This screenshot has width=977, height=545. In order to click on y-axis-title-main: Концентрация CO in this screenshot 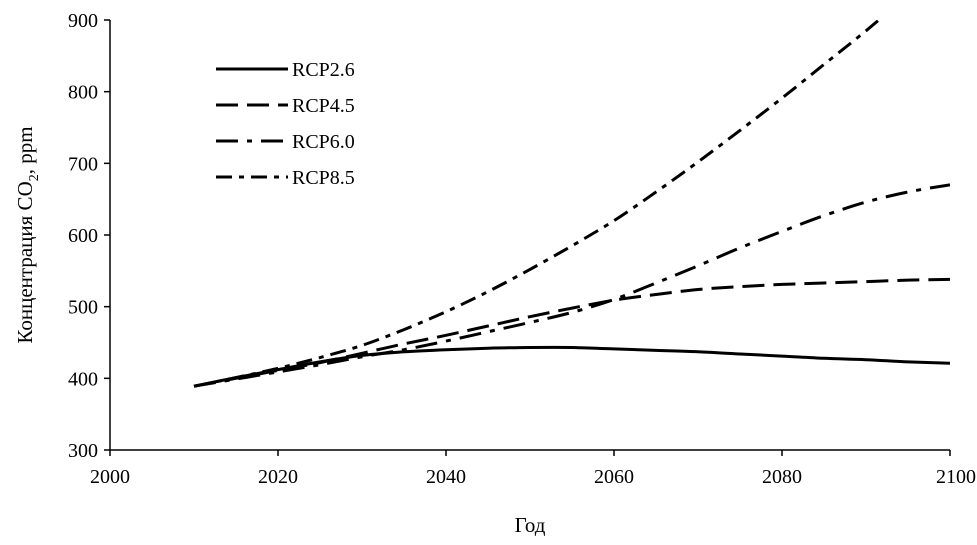, I will do `click(25, 262)`.